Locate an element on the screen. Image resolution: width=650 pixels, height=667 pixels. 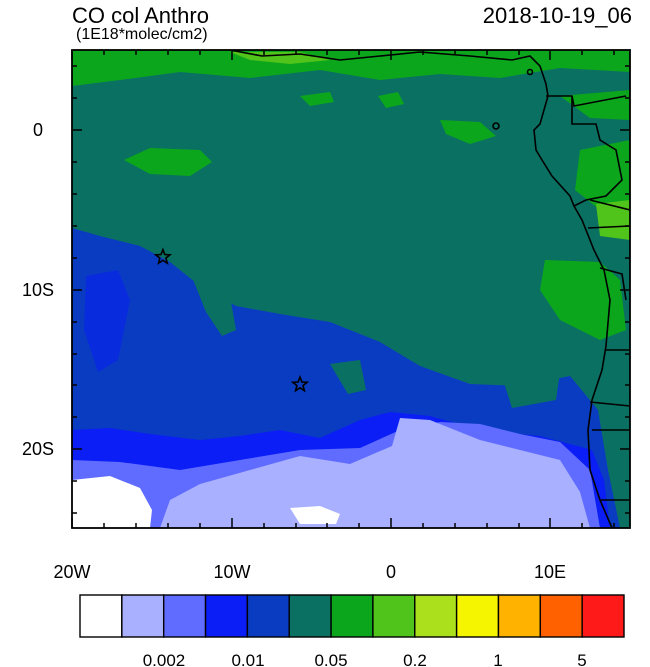
lon-label-10e: 10E is located at coordinates (550, 572).